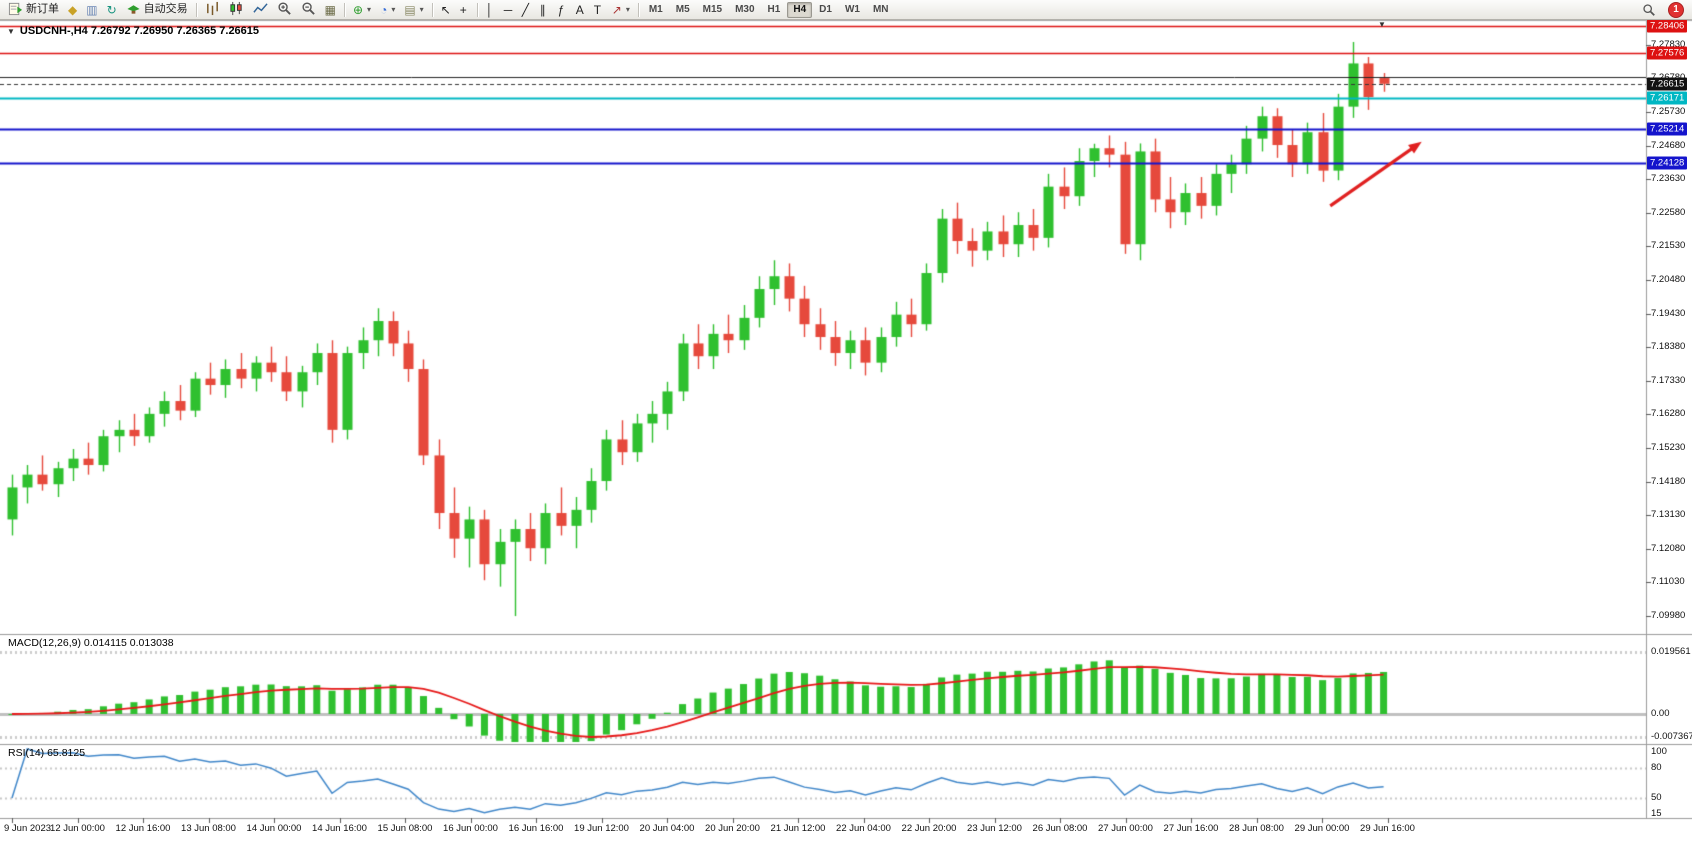  Describe the element at coordinates (929, 828) in the screenshot. I see `time-axis-label: 22 Jun 20:00` at that location.